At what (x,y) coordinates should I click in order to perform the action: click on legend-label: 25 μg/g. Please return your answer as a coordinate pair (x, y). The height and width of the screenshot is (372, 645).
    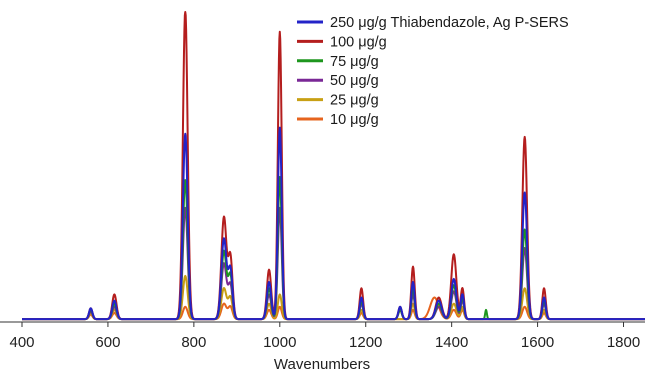
    Looking at the image, I should click on (354, 101).